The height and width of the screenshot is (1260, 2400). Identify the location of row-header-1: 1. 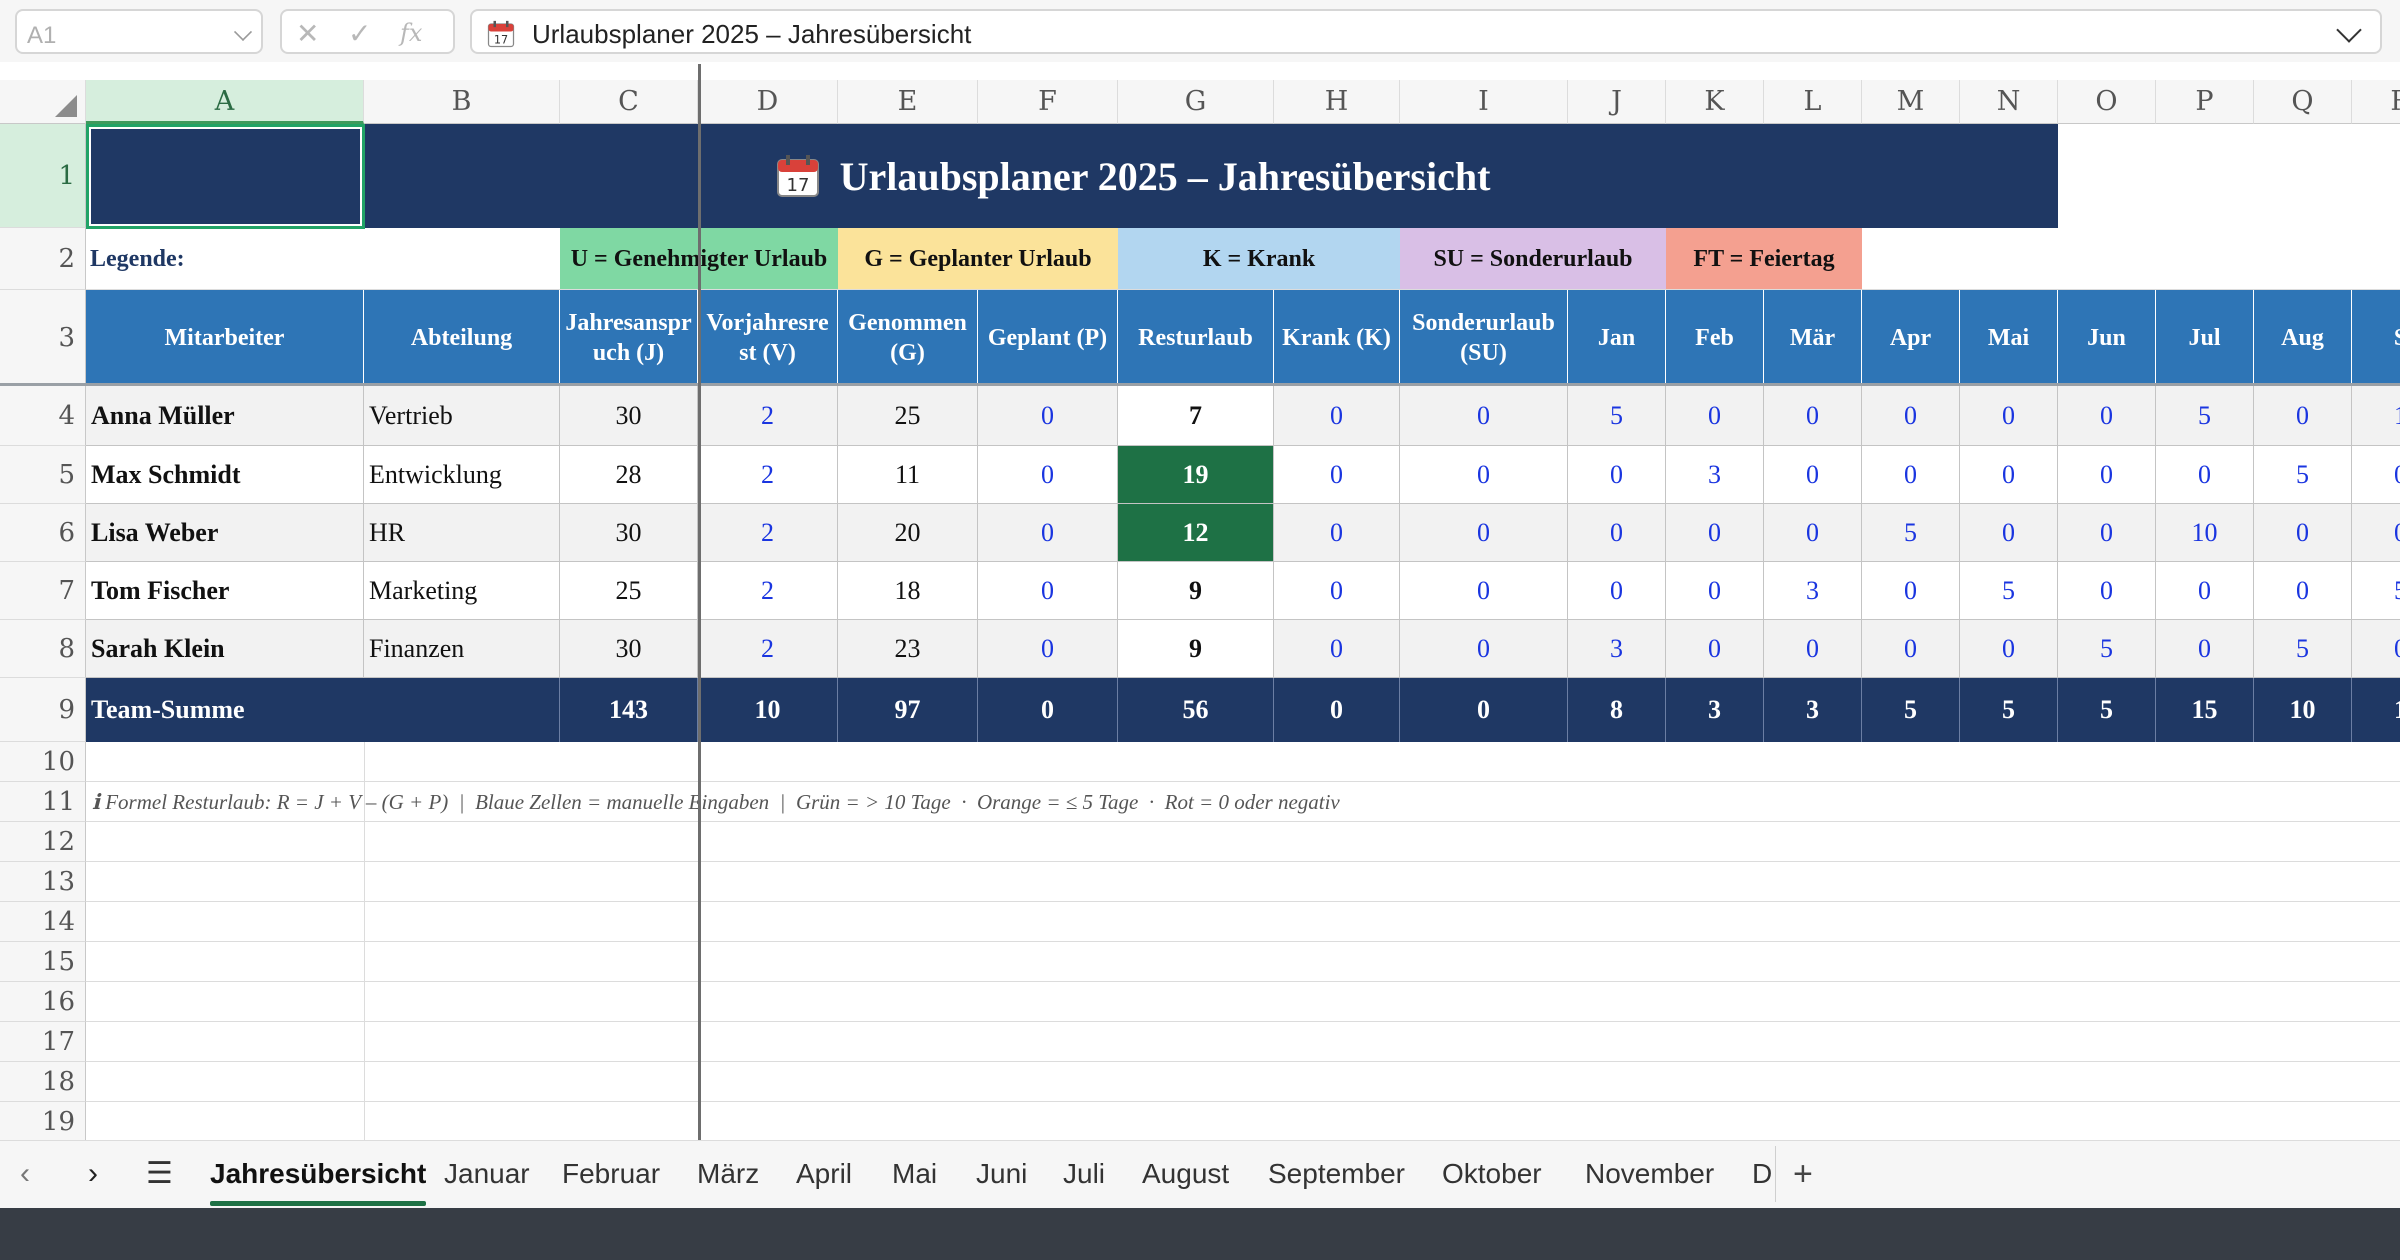
(43, 176).